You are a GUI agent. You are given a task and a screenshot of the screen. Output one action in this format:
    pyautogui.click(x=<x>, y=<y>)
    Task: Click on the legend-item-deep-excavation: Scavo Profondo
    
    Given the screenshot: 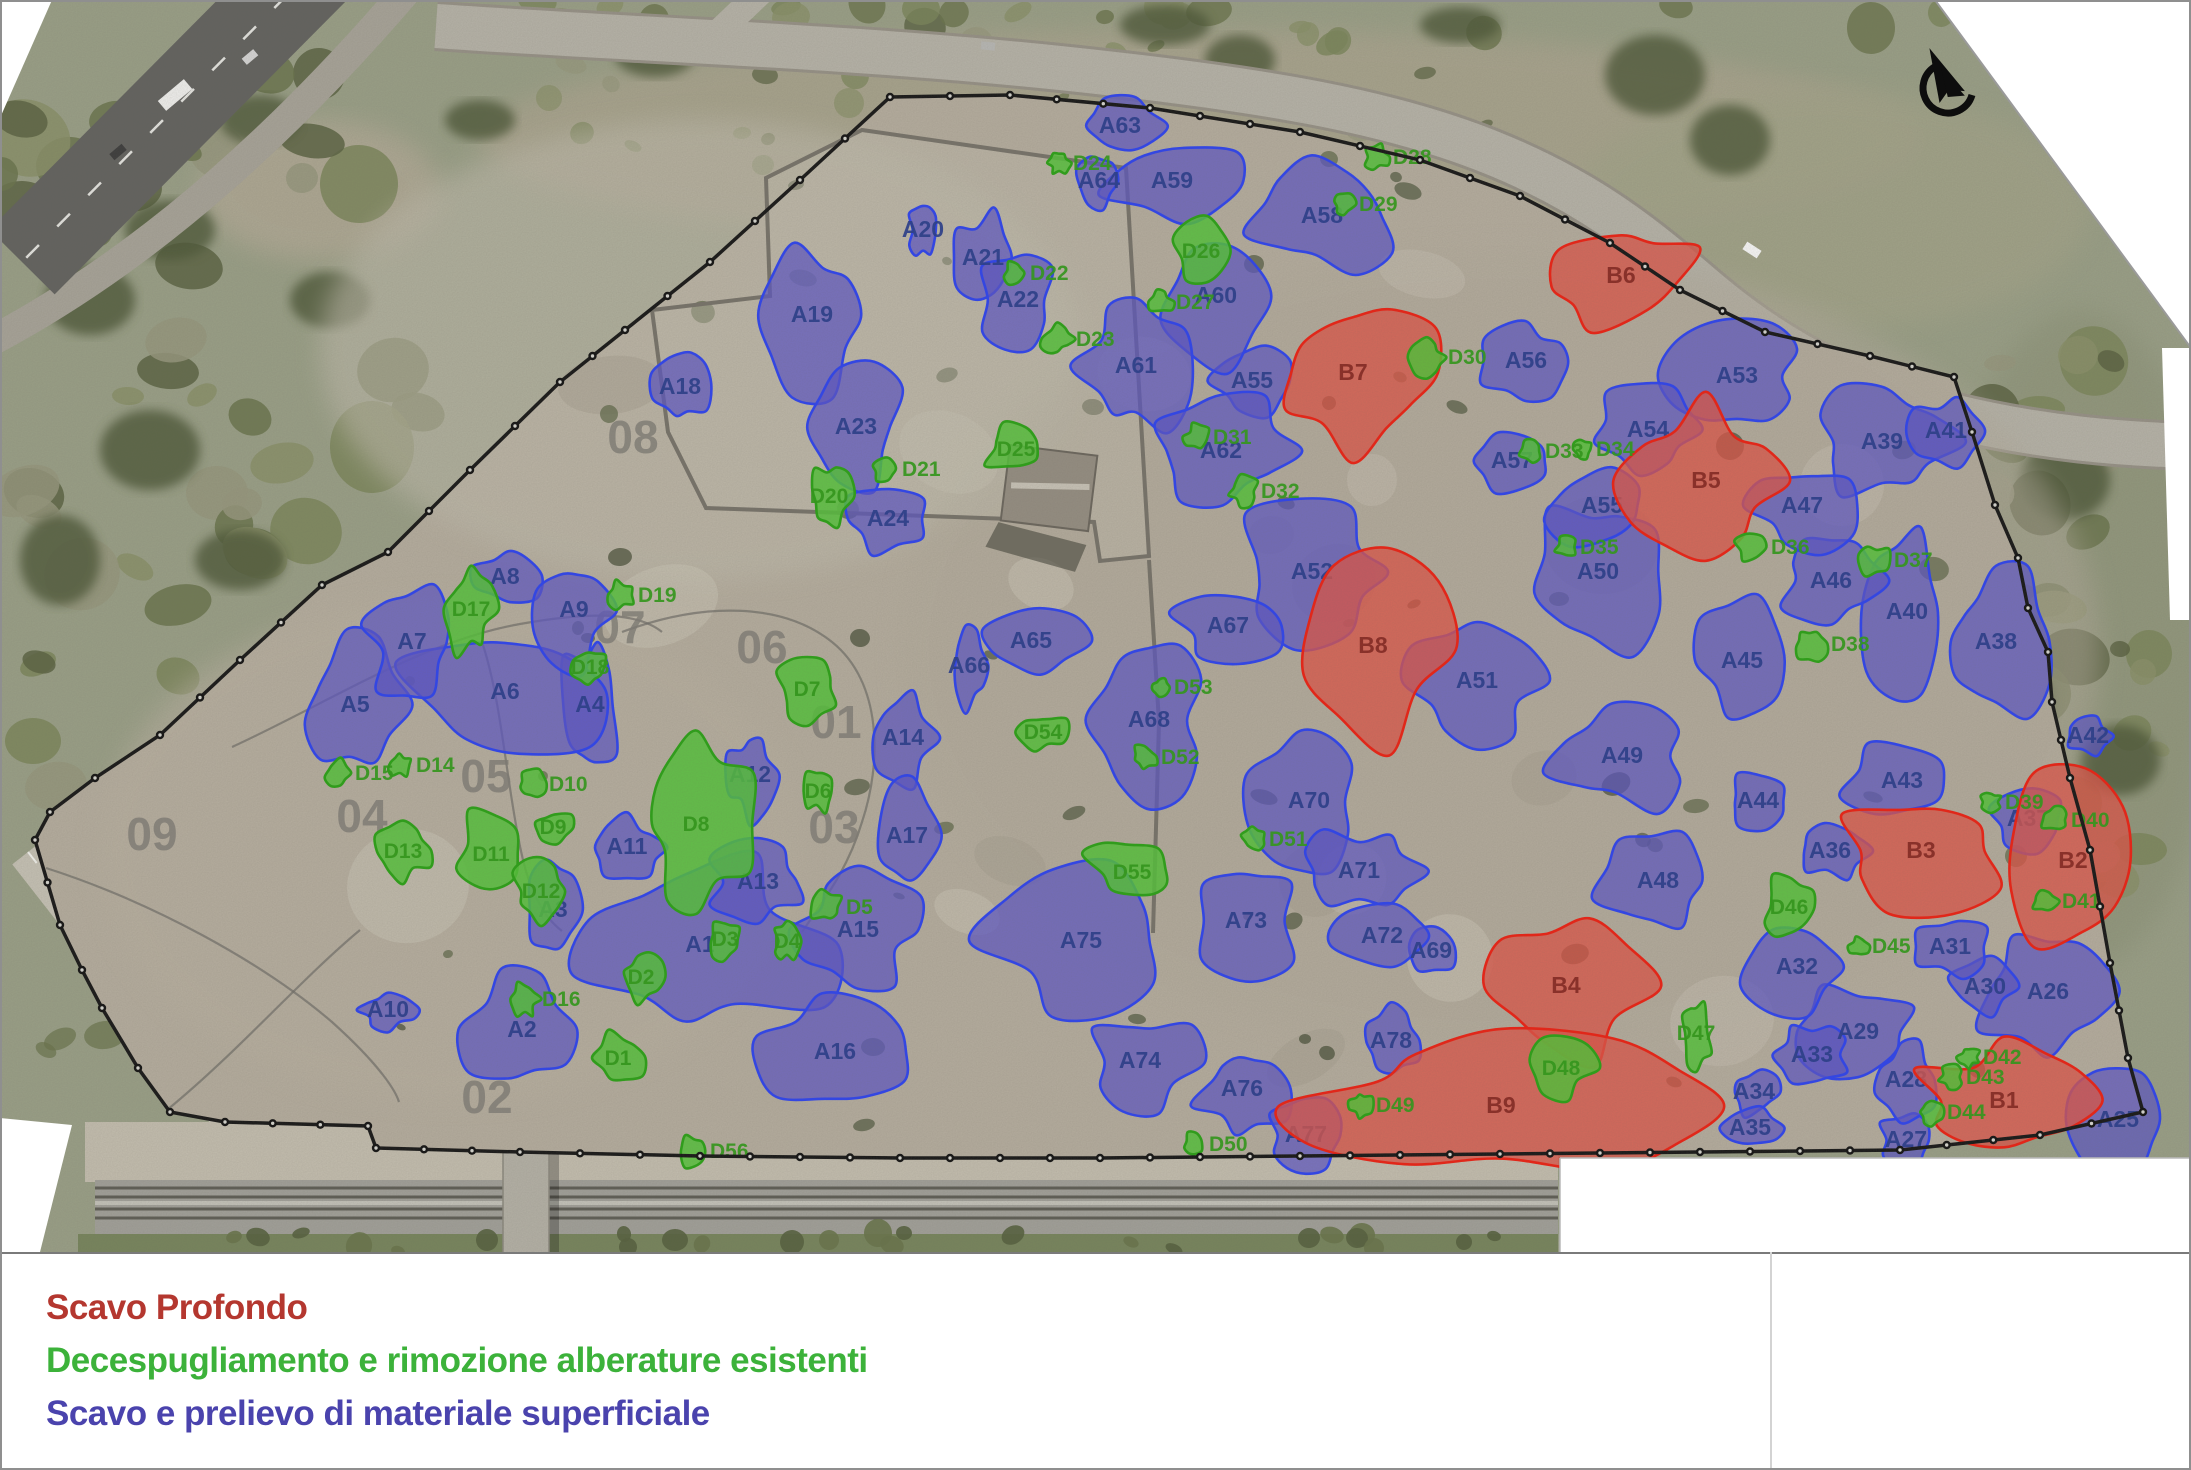 What is the action you would take?
    pyautogui.click(x=177, y=1307)
    